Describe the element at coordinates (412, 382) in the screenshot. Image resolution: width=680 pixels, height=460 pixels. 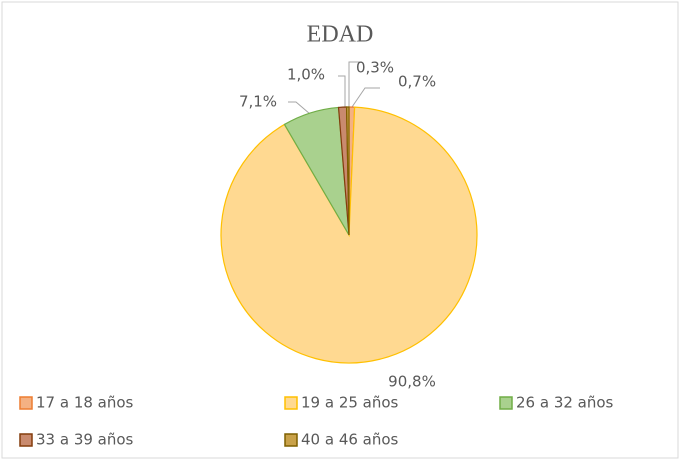
I see `data-label: 90,8%` at that location.